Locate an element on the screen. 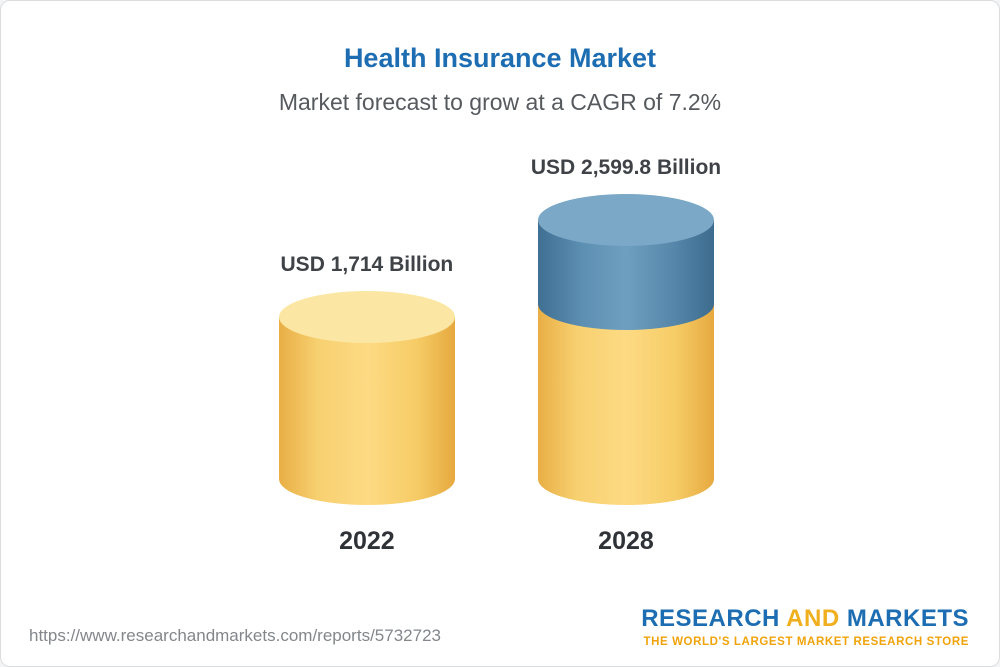 The image size is (1000, 667). bar-2028-growth-segment is located at coordinates (625, 262).